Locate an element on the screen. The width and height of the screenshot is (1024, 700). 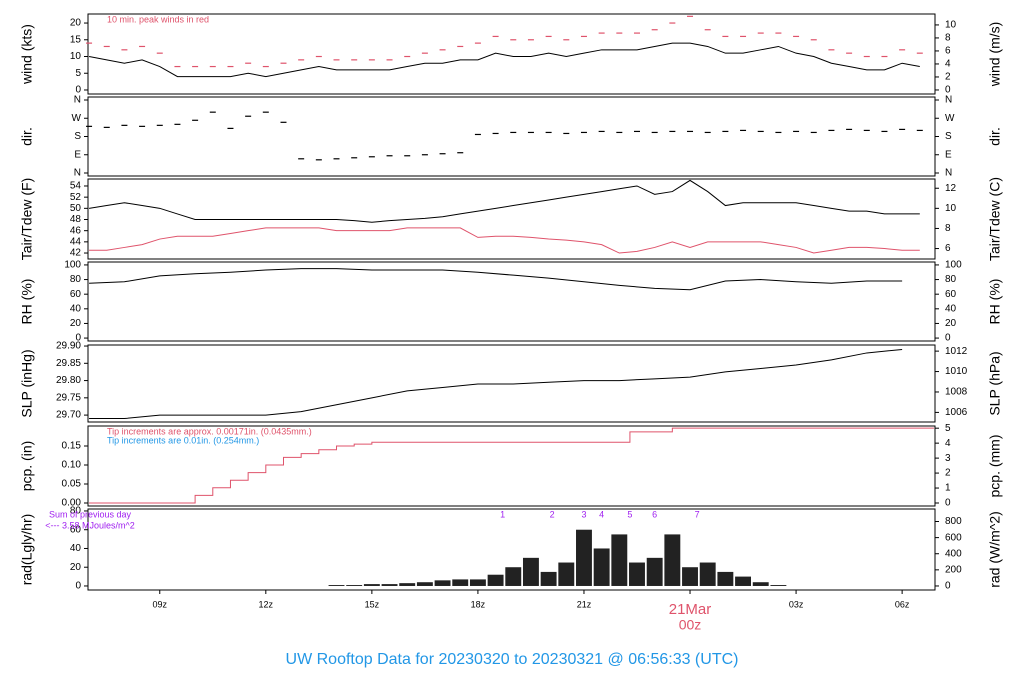
y2-tick-label: 60 is located at coordinates (951, 294).